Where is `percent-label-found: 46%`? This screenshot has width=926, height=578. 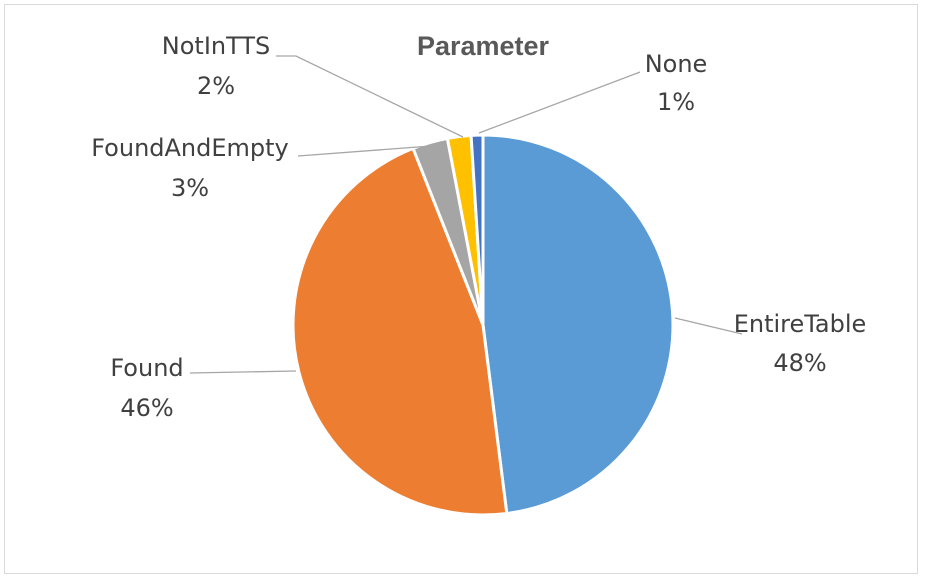 percent-label-found: 46% is located at coordinates (146, 408).